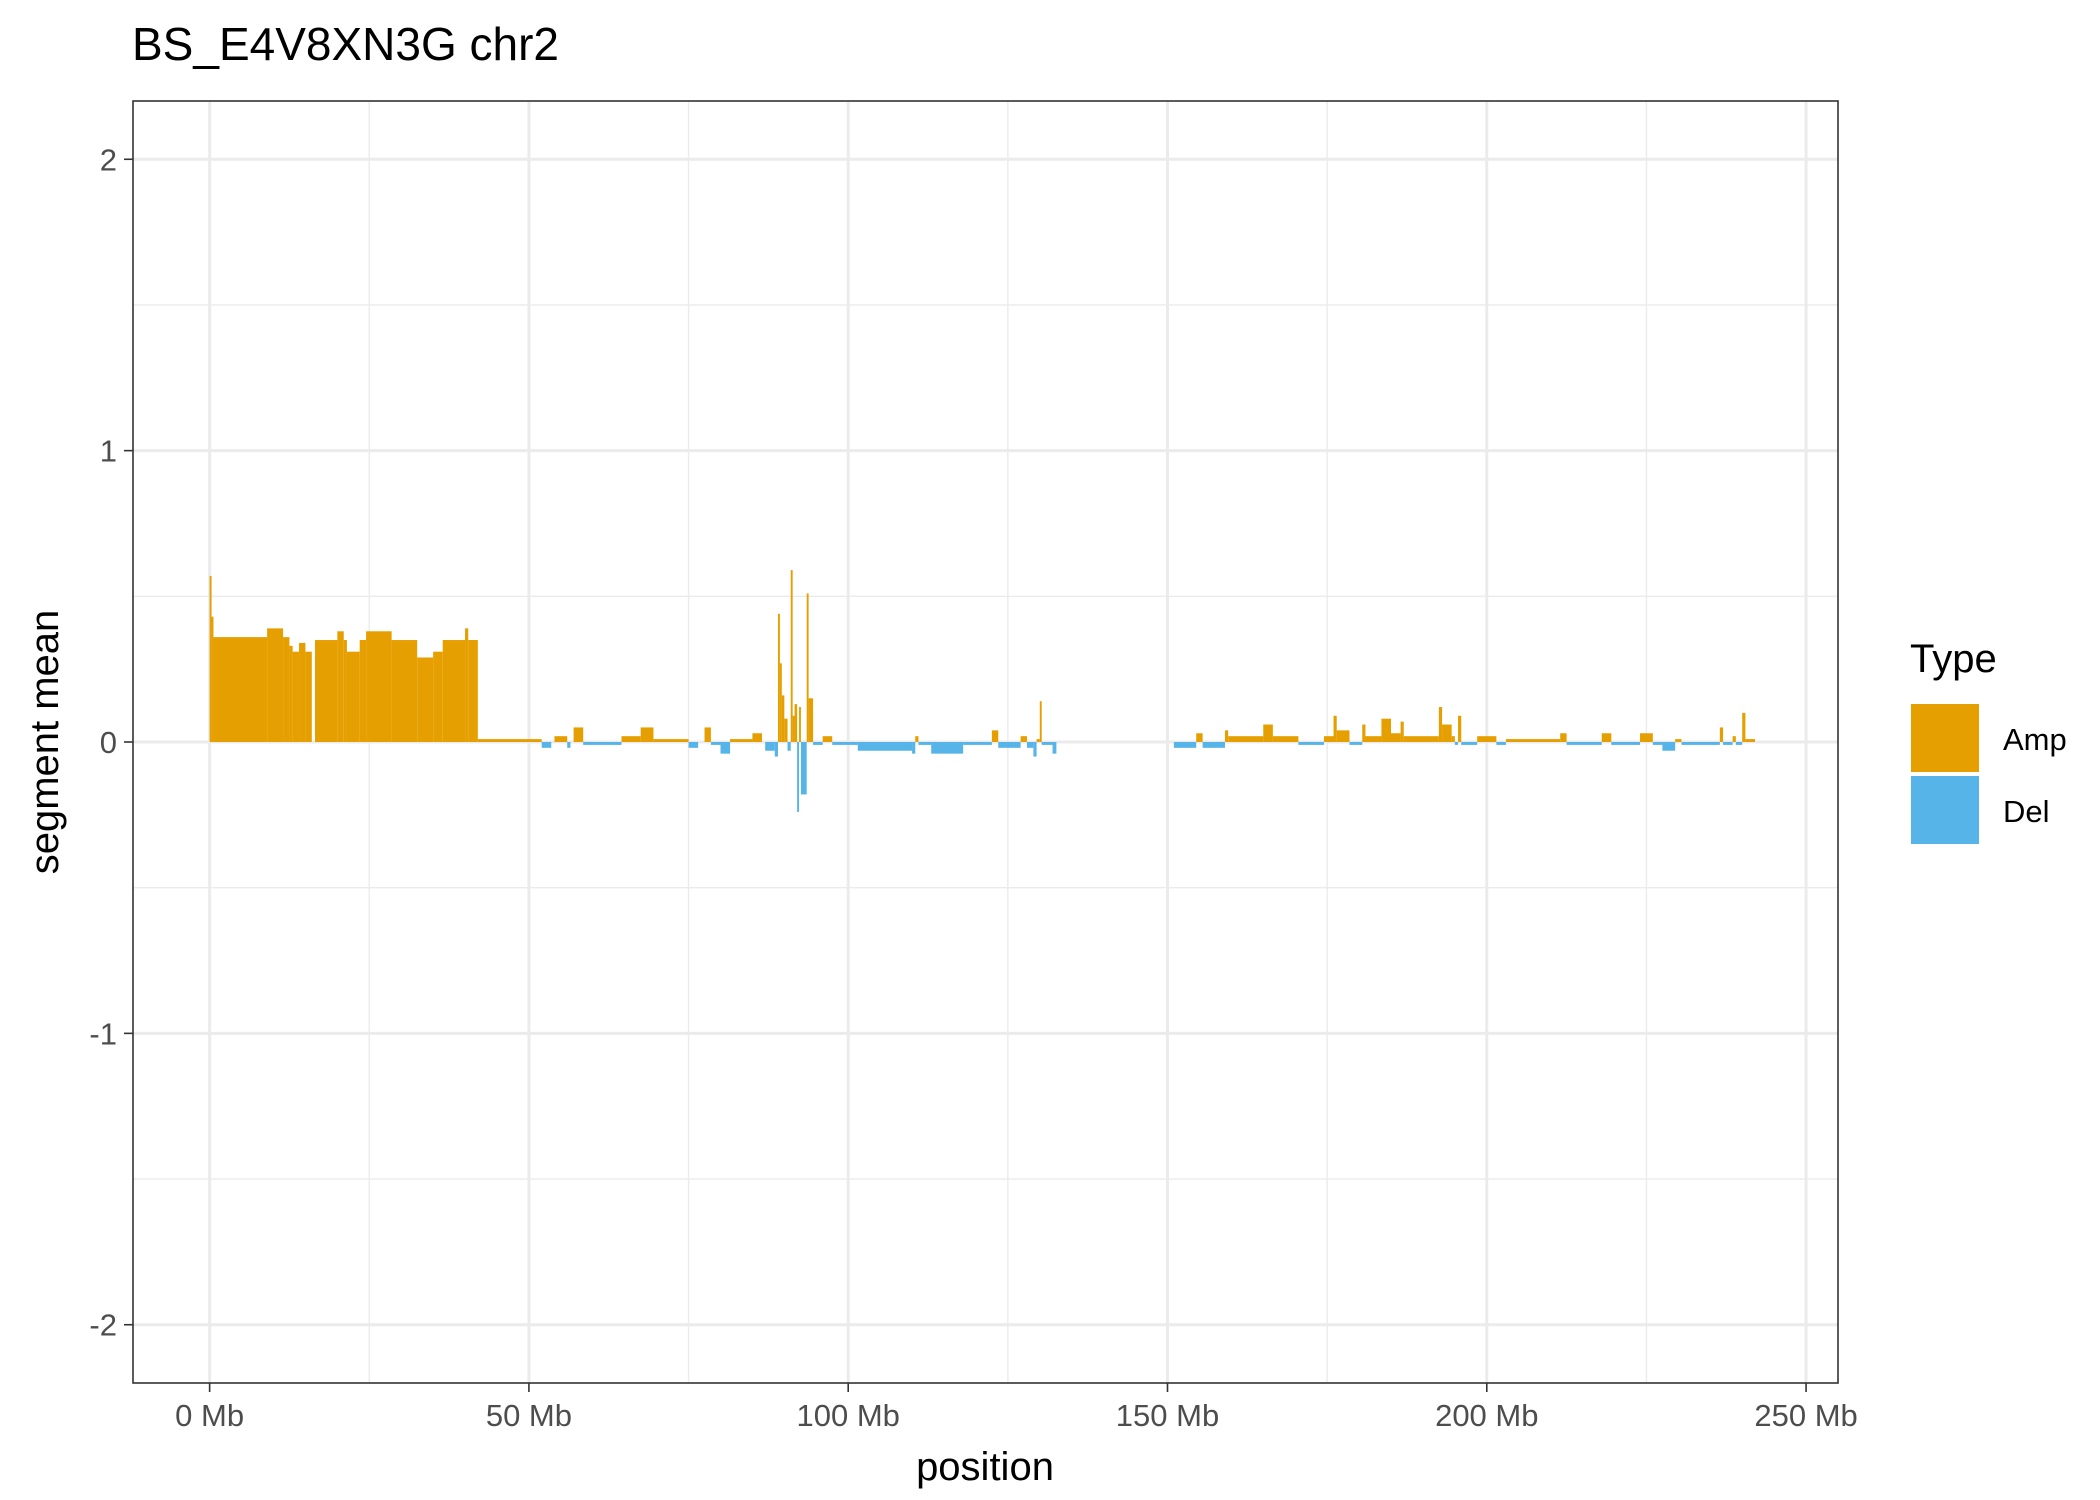 This screenshot has width=2100, height=1500. I want to click on x-axis-ticks: 0 Mb 50 Mb 100 Mb 150 Mb 200 Mb 250 Mb, so click(1016, 1408).